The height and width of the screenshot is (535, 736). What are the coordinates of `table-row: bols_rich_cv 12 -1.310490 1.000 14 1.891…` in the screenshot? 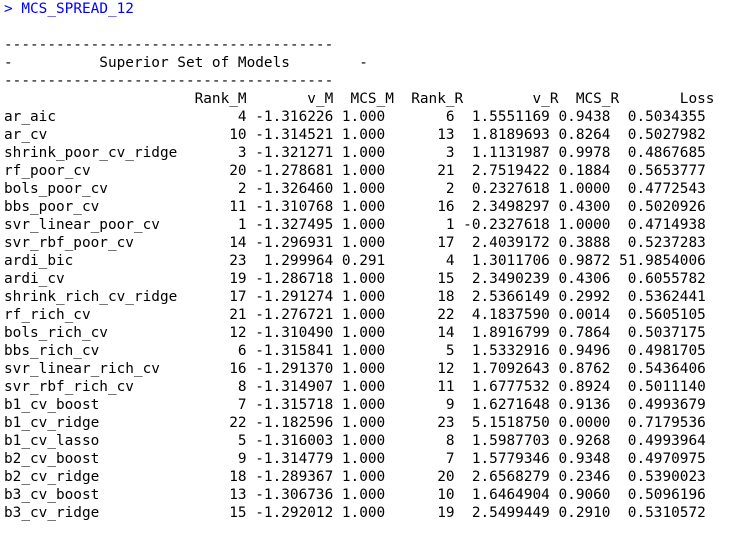 It's located at (369, 333).